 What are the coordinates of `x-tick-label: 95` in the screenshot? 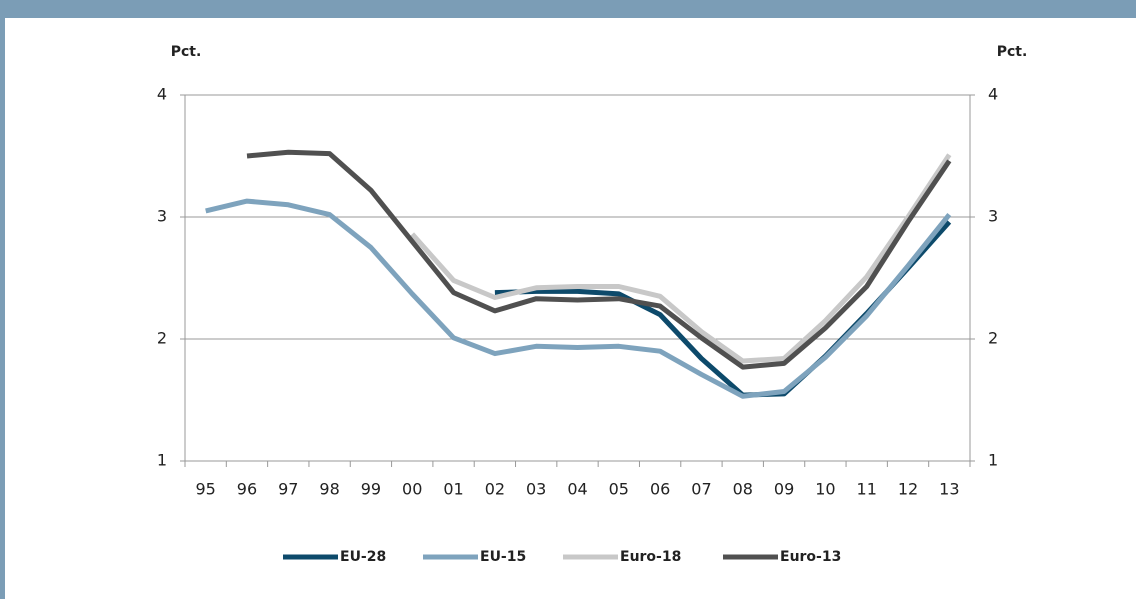 It's located at (205, 489).